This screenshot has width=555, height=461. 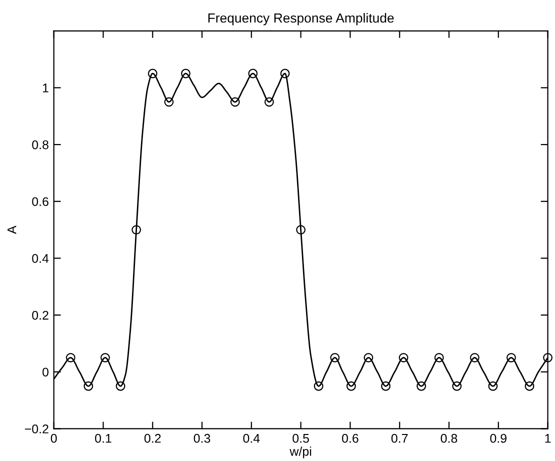 What do you see at coordinates (301, 19) in the screenshot?
I see `chart-title: Frequency Response Amplitude` at bounding box center [301, 19].